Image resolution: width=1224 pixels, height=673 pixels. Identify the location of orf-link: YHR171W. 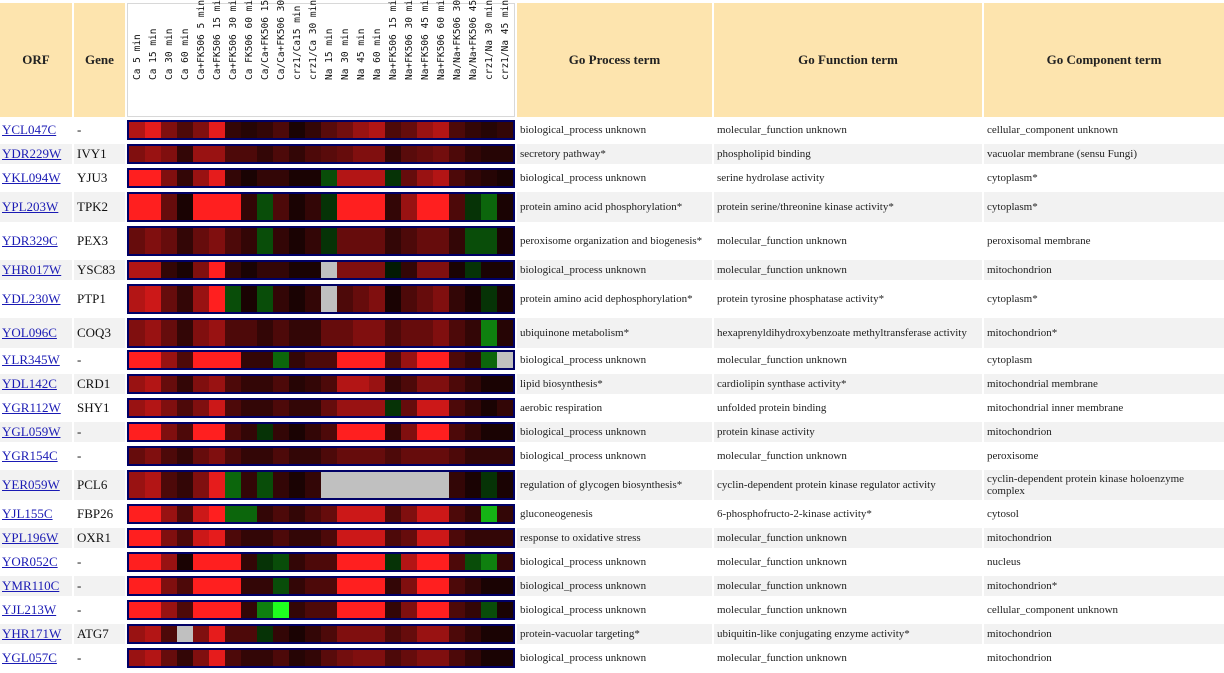
(36, 634).